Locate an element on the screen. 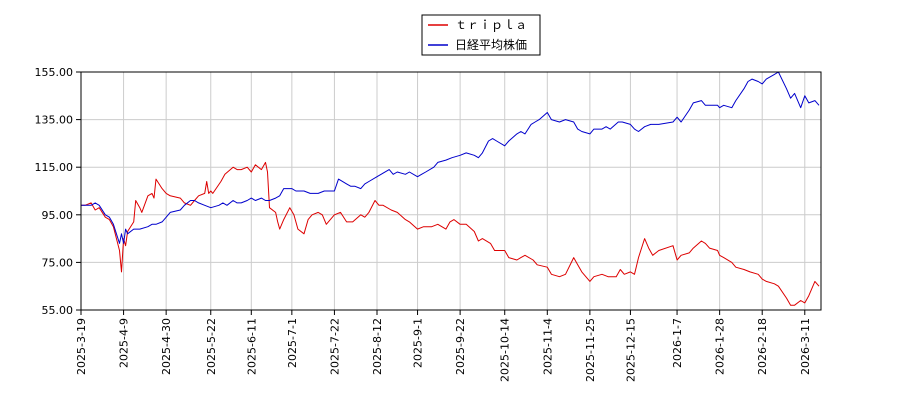  x-tick-label: 2026-1-28 is located at coordinates (720, 346).